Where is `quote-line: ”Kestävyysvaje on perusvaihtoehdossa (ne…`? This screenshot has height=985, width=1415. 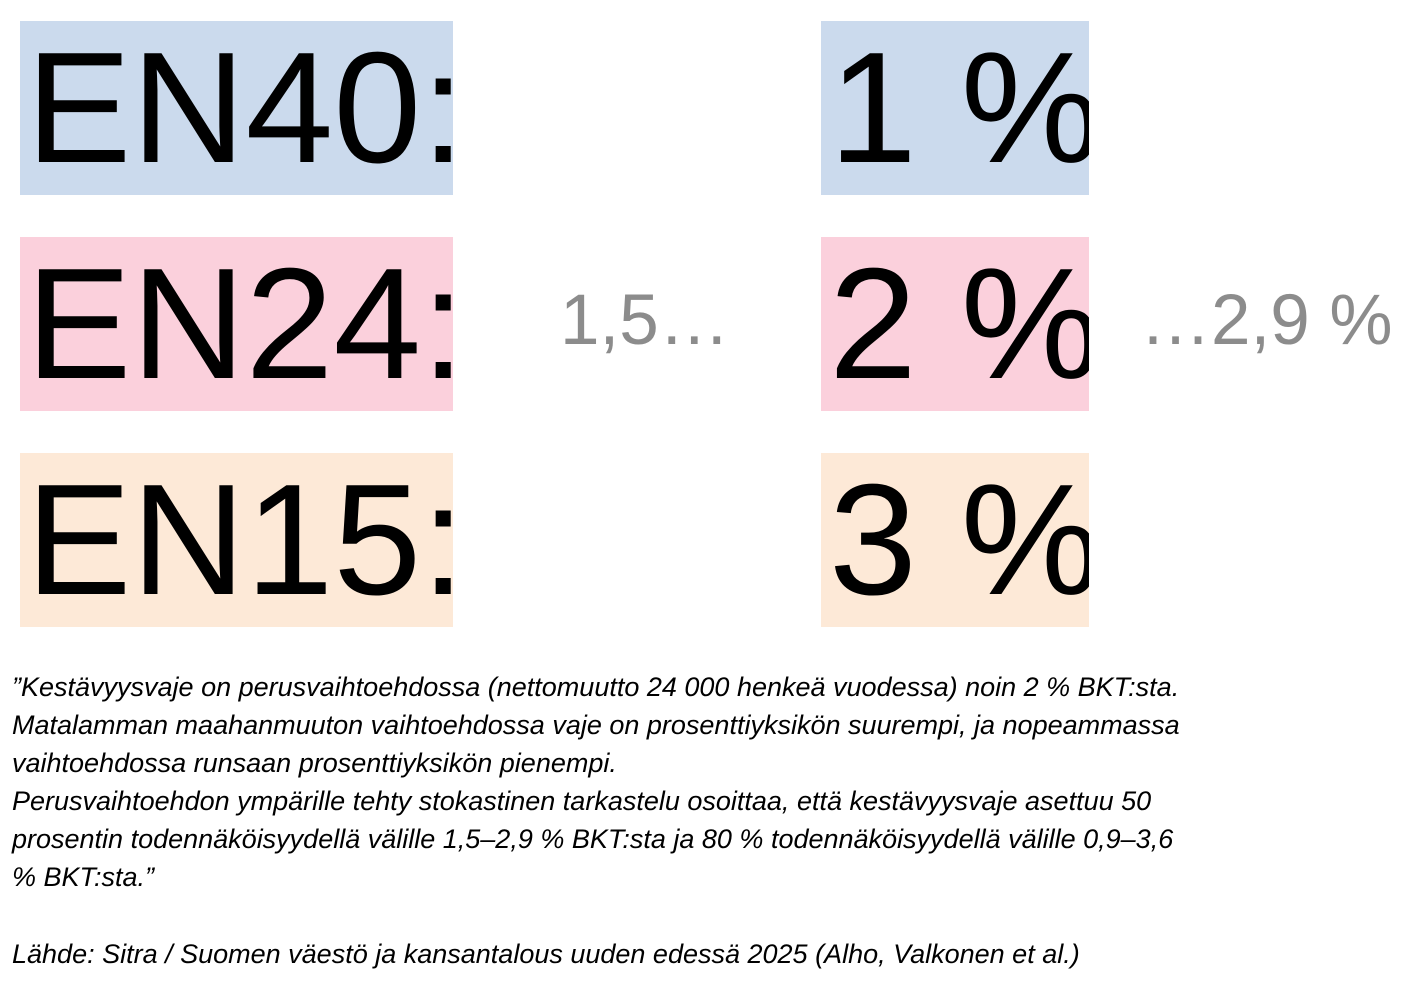
quote-line: ”Kestävyysvaje on perusvaihtoehdossa (ne… is located at coordinates (596, 687).